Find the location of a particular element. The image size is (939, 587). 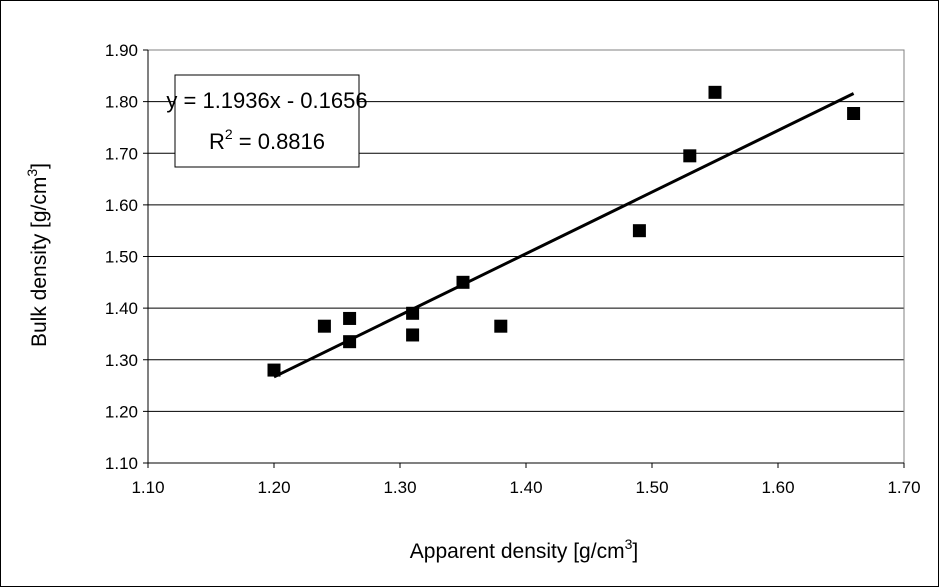

y-tick-label: 1.20 is located at coordinates (121, 411).